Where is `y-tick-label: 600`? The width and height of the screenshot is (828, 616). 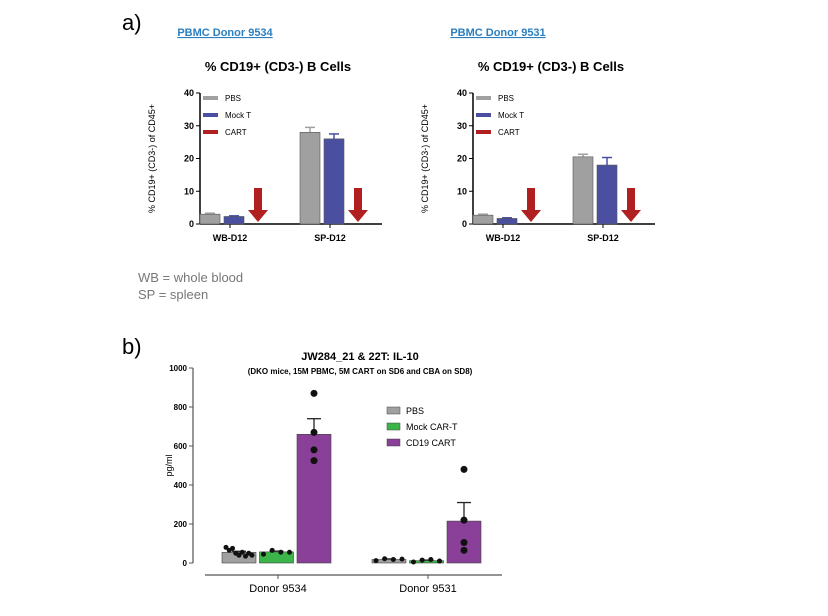 y-tick-label: 600 is located at coordinates (181, 446).